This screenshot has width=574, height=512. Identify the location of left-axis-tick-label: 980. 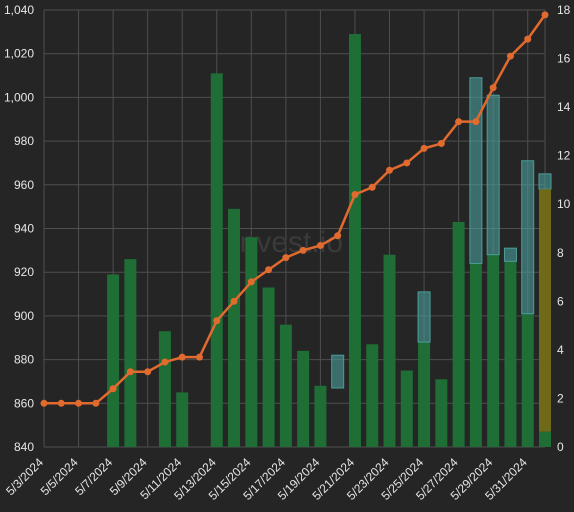
(24, 141).